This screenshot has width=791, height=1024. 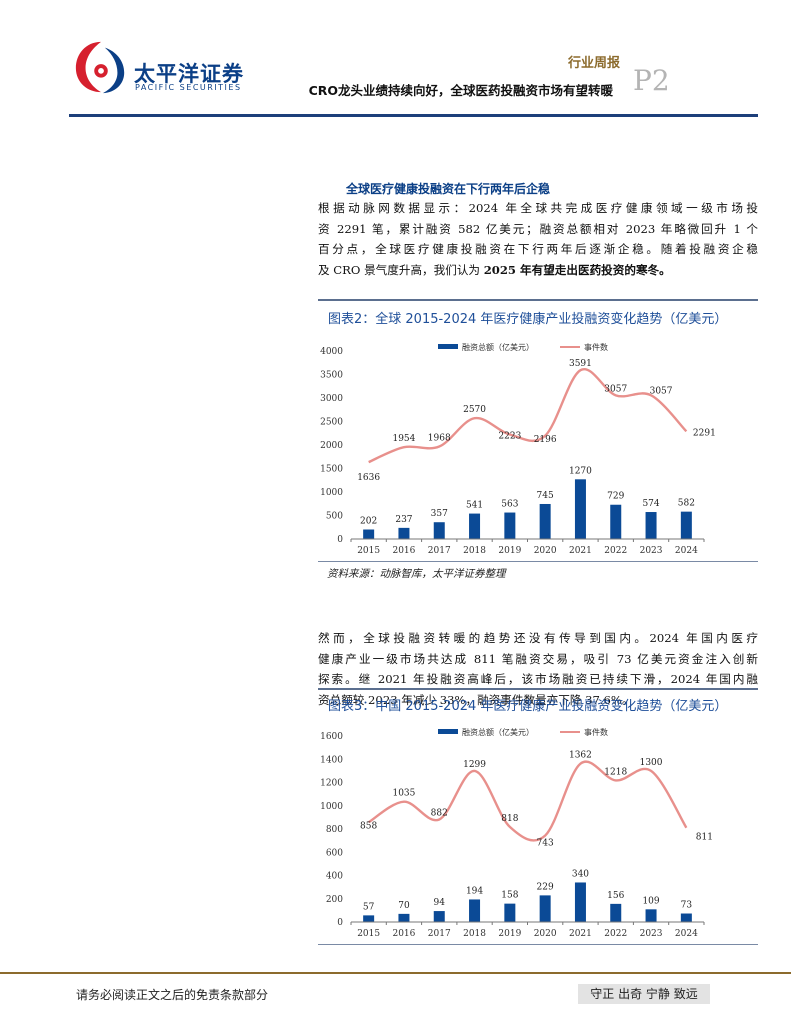 What do you see at coordinates (651, 763) in the screenshot?
I see `line-value-label: 1300` at bounding box center [651, 763].